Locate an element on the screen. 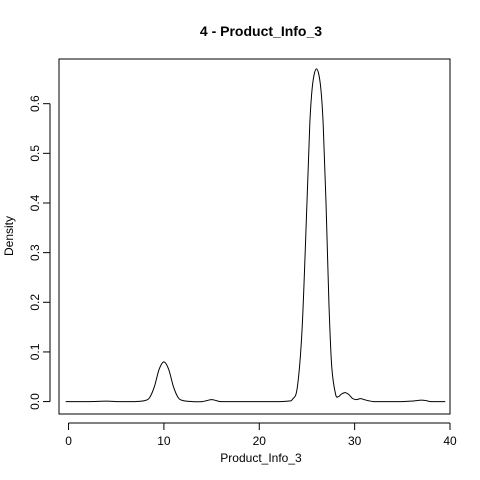  y-tick-label: 0.4 is located at coordinates (35, 202).